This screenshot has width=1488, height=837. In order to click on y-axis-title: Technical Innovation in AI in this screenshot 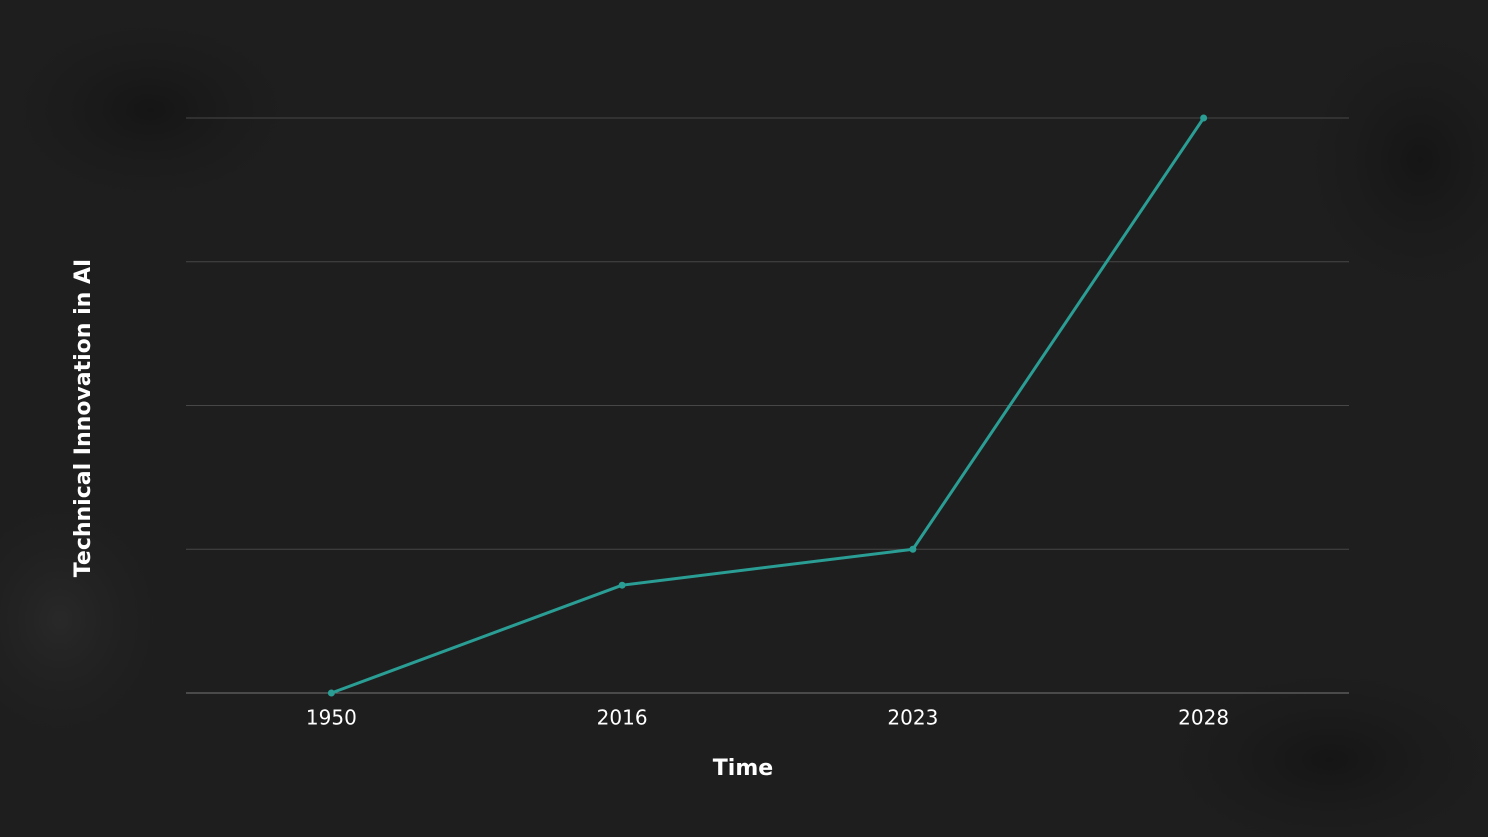, I will do `click(83, 418)`.